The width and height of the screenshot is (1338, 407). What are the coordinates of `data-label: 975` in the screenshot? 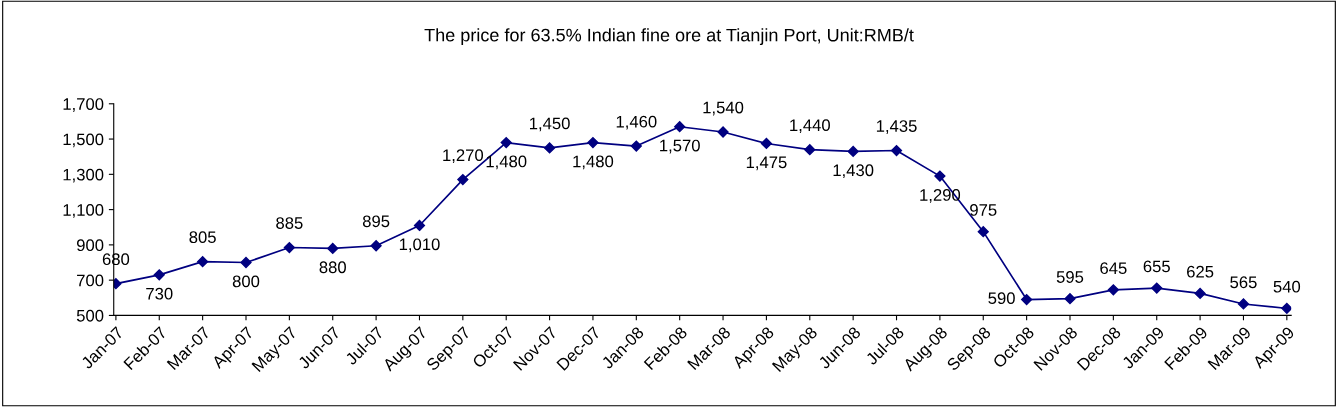 It's located at (983, 210).